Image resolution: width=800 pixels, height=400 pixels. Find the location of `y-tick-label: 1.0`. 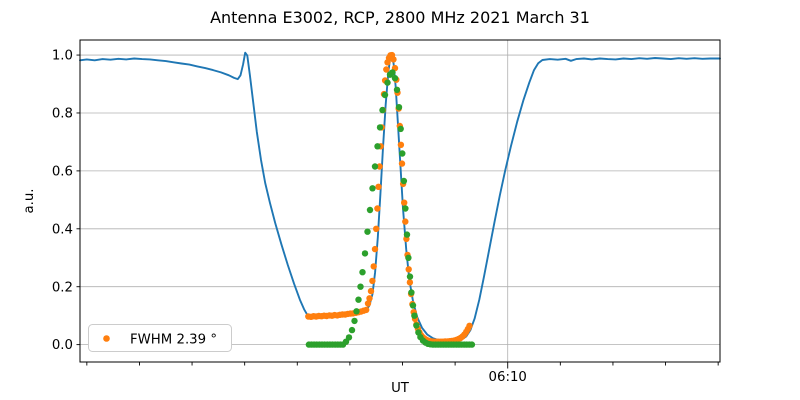

y-tick-label: 1.0 is located at coordinates (62, 56).